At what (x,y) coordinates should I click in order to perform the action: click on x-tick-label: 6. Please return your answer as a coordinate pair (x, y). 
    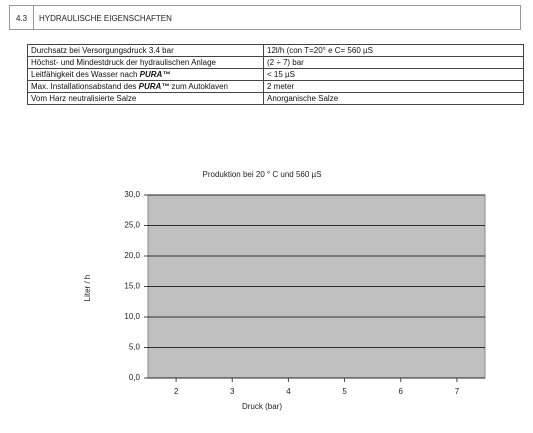
    Looking at the image, I should click on (401, 391).